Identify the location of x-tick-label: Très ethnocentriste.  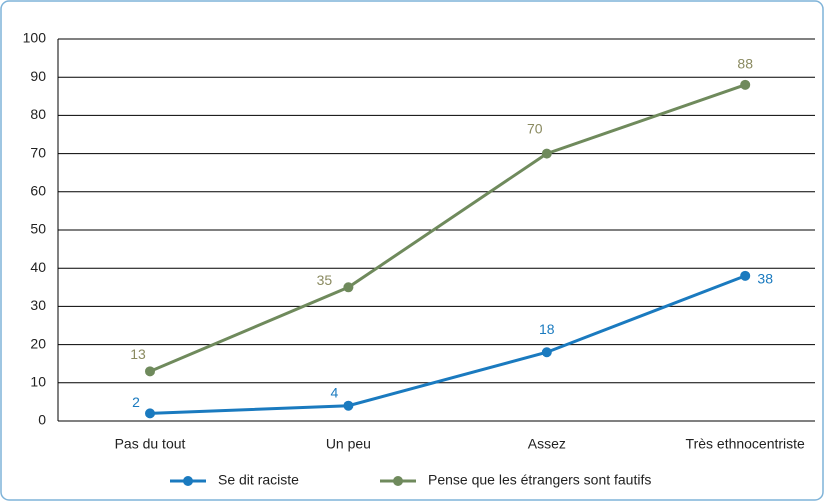
(746, 444).